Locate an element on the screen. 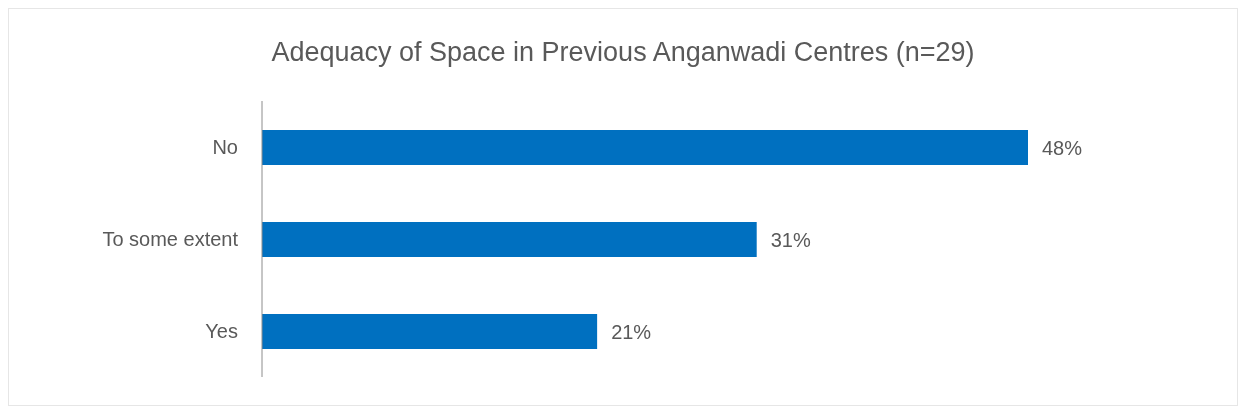 The image size is (1244, 414). y-tick-label: To some extent is located at coordinates (170, 239).